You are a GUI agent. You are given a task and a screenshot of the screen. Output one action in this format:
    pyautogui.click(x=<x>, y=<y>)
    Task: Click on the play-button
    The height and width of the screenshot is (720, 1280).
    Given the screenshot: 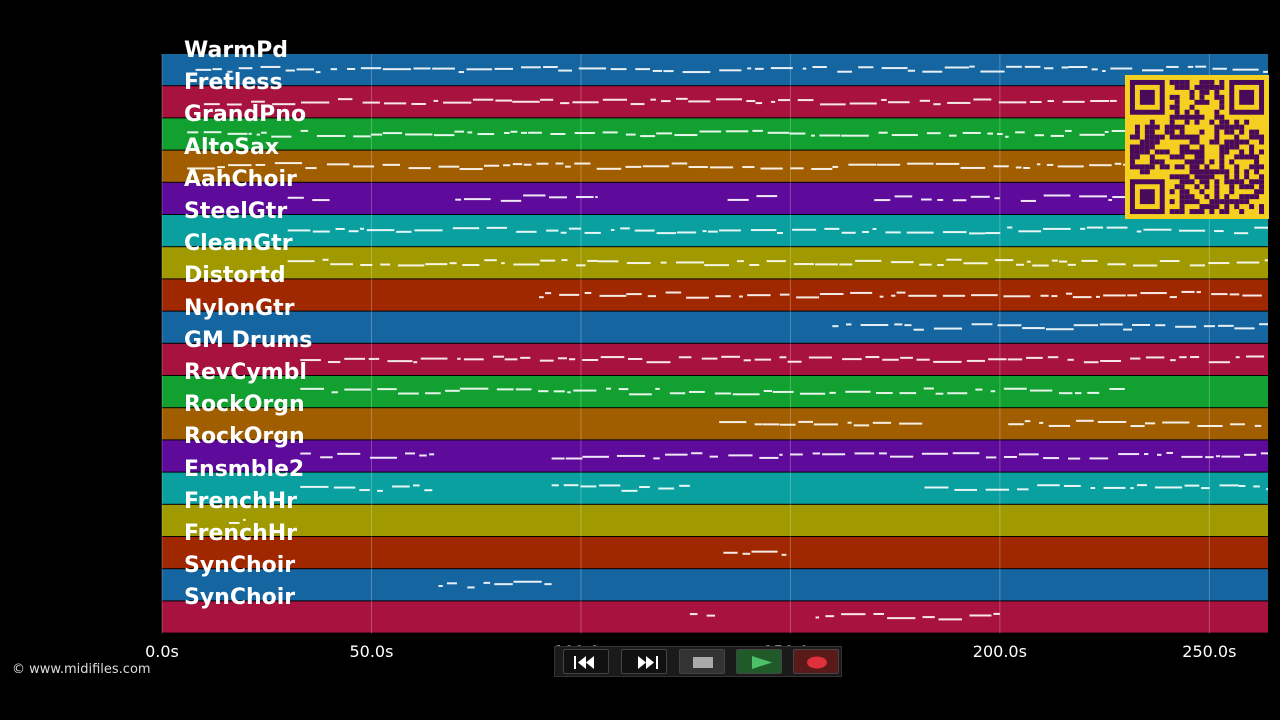 What is the action you would take?
    pyautogui.click(x=759, y=661)
    